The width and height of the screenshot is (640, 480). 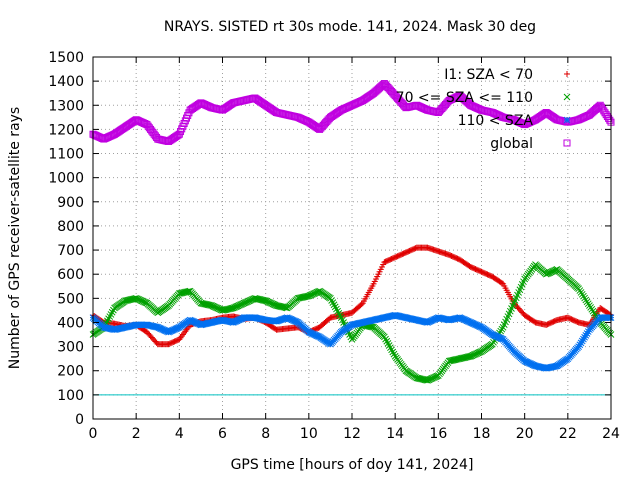 What do you see at coordinates (66, 155) in the screenshot?
I see `y-tick-label: 1100` at bounding box center [66, 155].